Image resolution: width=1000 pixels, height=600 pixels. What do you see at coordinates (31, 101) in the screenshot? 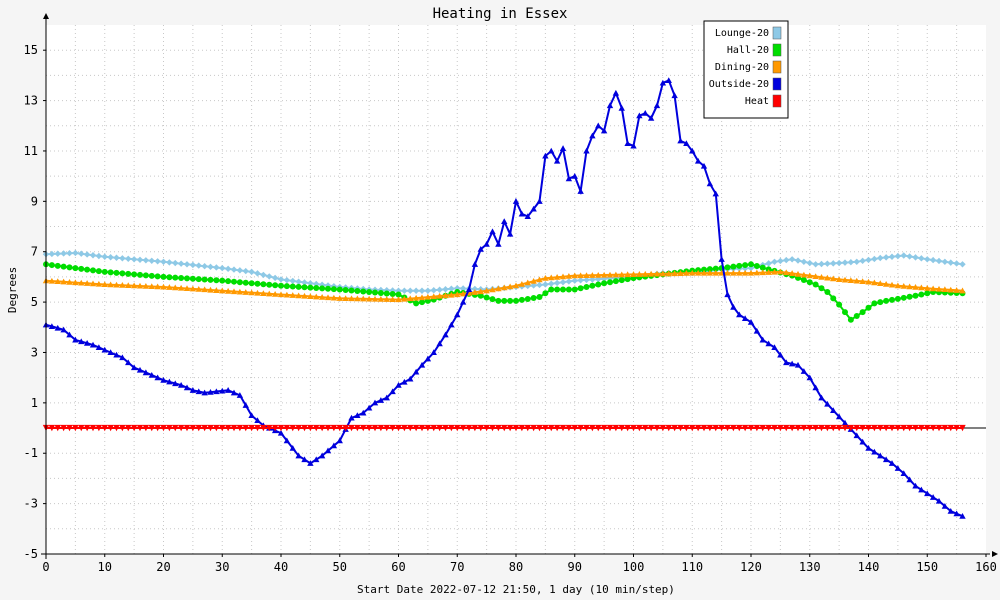
I see `y-tick-label: 13` at bounding box center [31, 101].